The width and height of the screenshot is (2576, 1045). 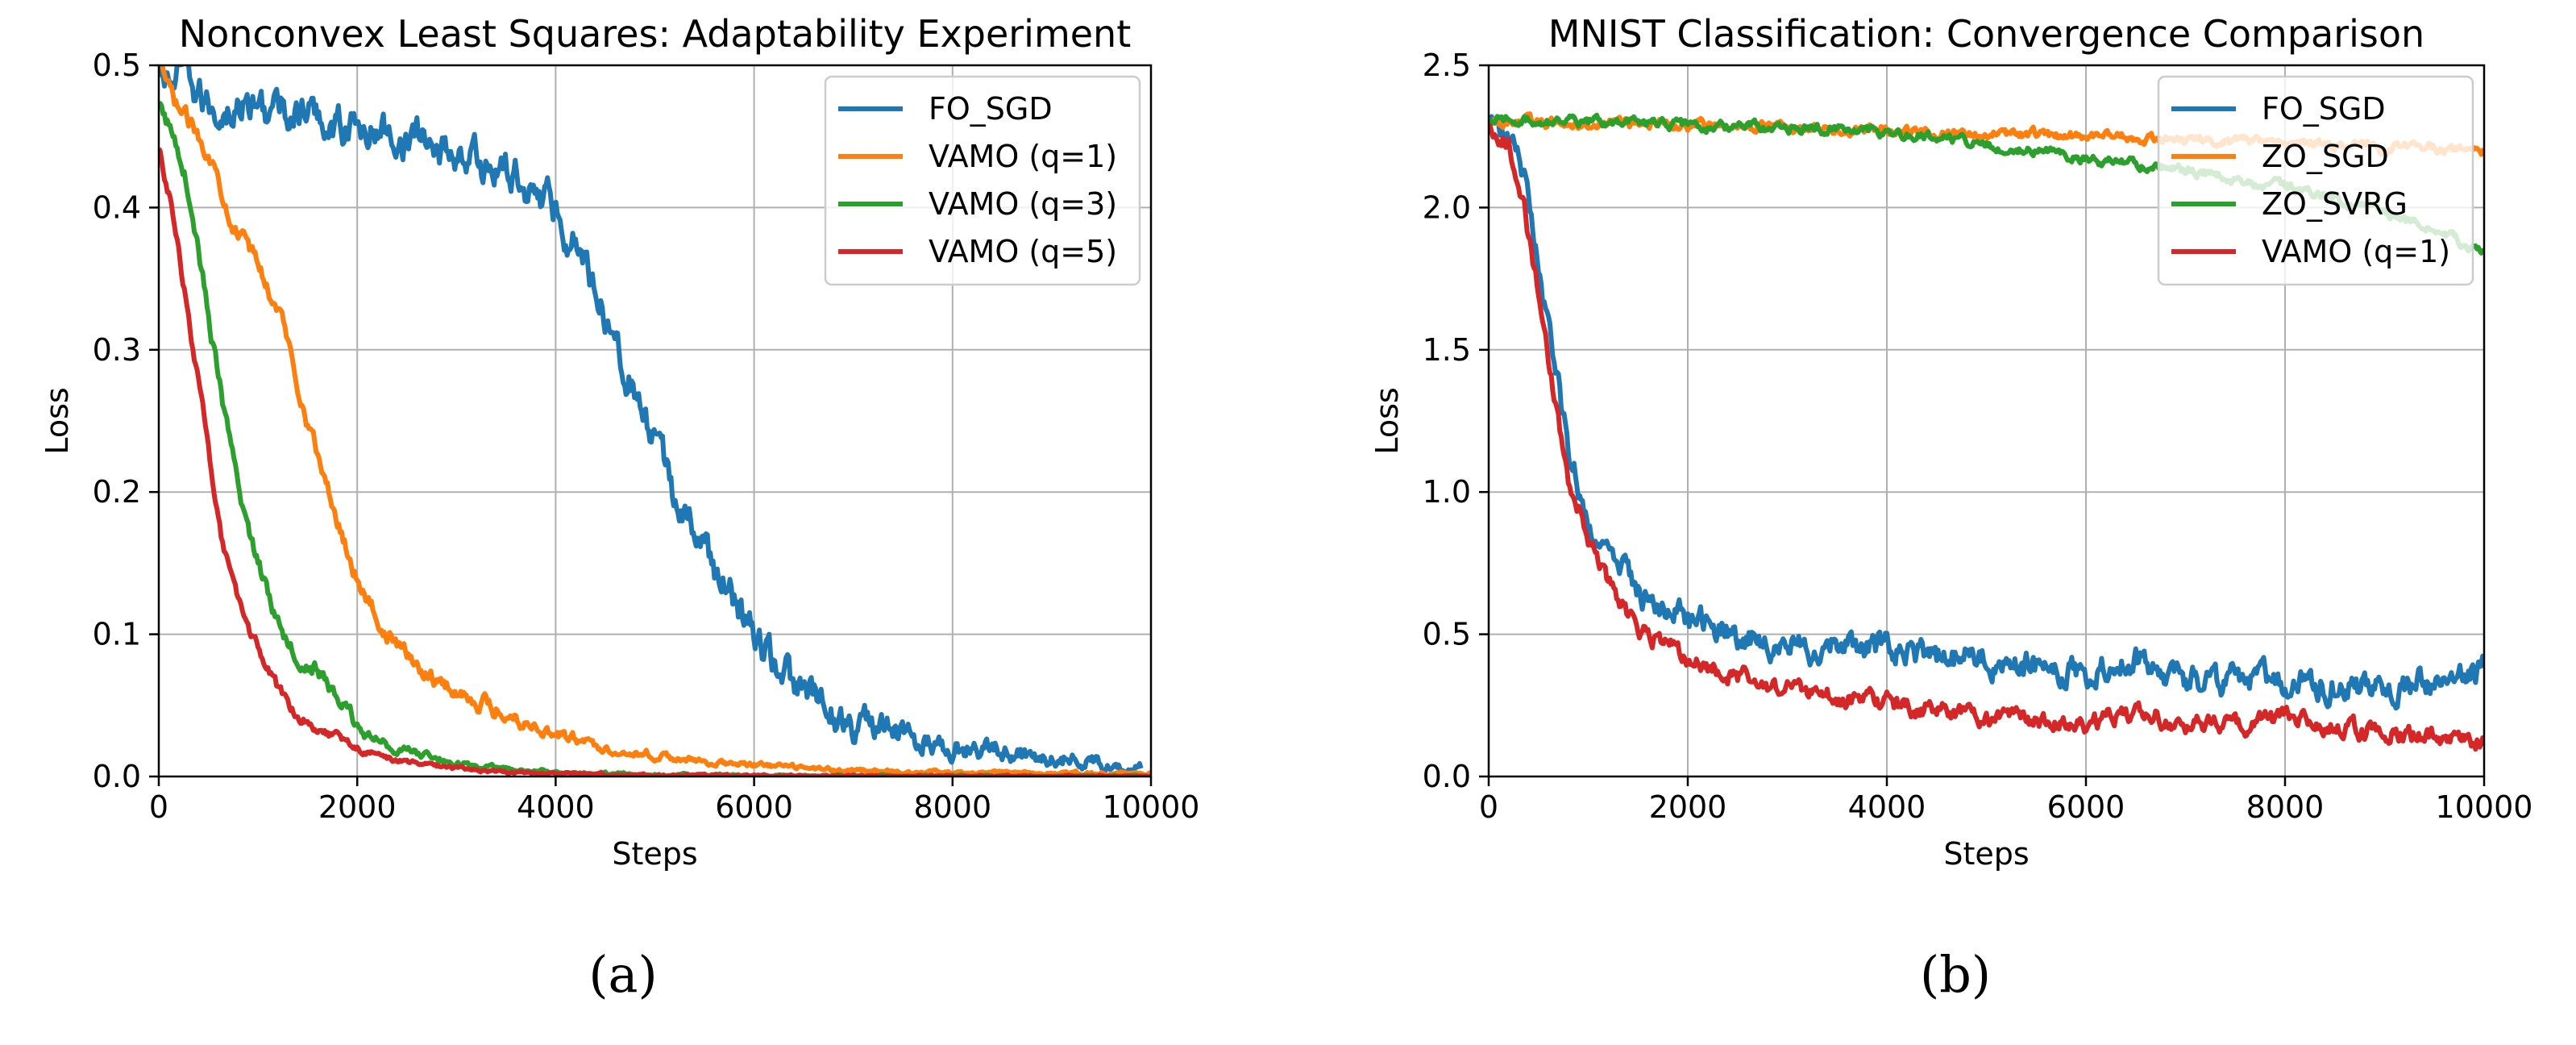 I want to click on legend: FO_SGD VAMO (q=1) VAMO (q=3) VAMO (q=5), so click(x=982, y=180).